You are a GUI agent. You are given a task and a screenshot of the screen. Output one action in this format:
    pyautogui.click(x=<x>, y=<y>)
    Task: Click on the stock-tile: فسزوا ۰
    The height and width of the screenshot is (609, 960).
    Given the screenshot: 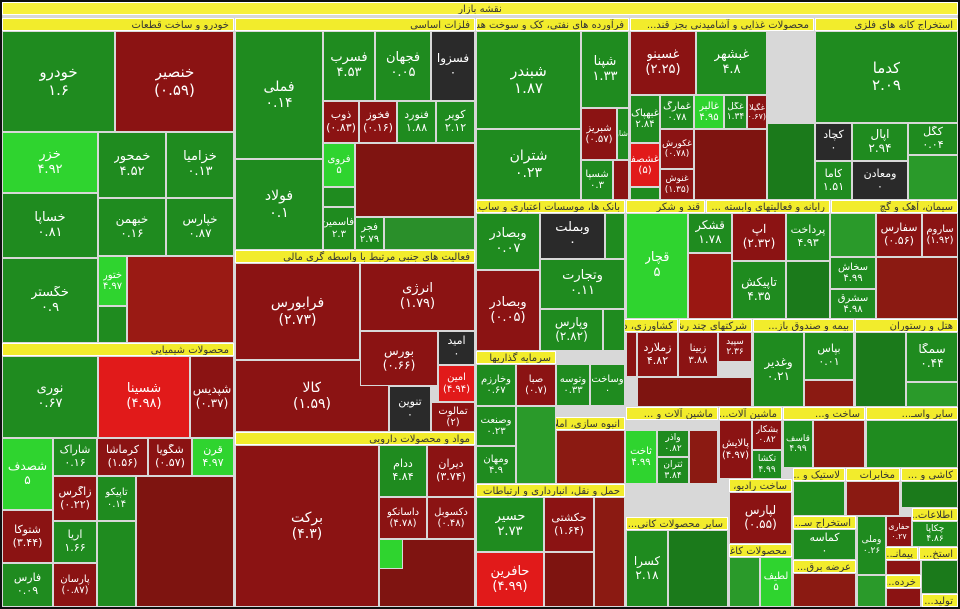 What is the action you would take?
    pyautogui.click(x=453, y=66)
    